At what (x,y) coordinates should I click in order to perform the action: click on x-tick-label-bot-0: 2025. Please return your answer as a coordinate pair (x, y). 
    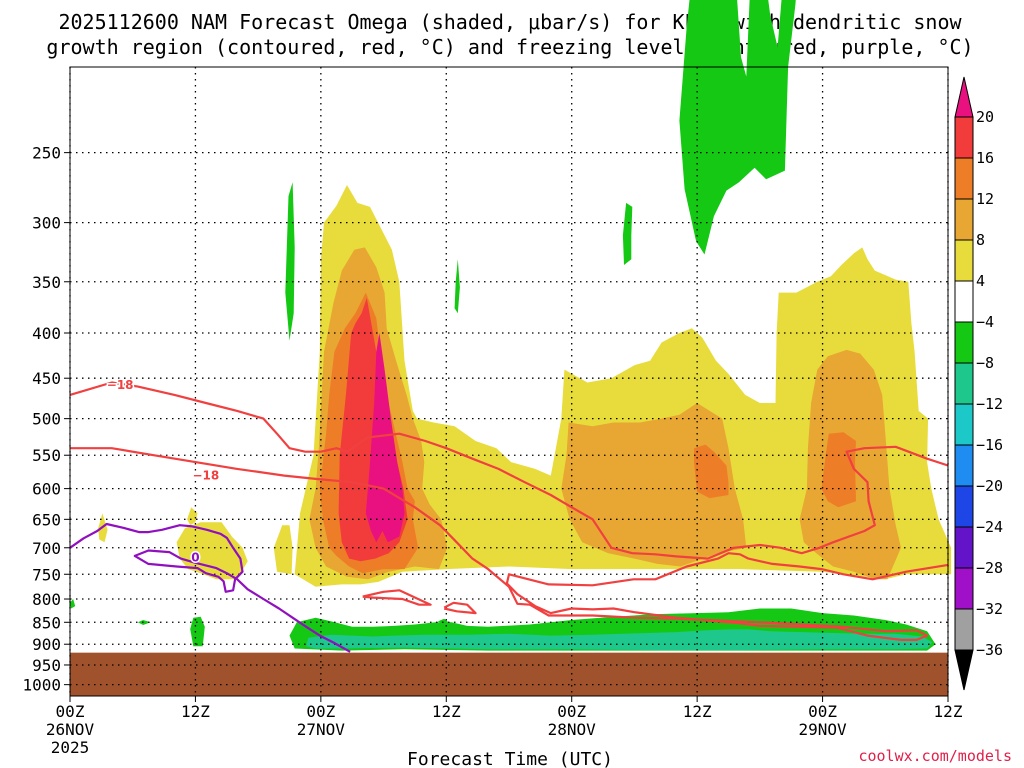
    Looking at the image, I should click on (70, 747).